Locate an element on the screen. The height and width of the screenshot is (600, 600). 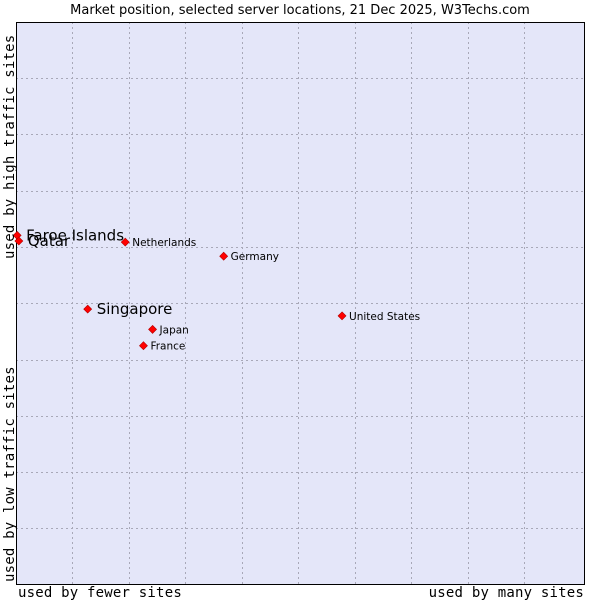
data-point-netherlands: Netherlands is located at coordinates (158, 243).